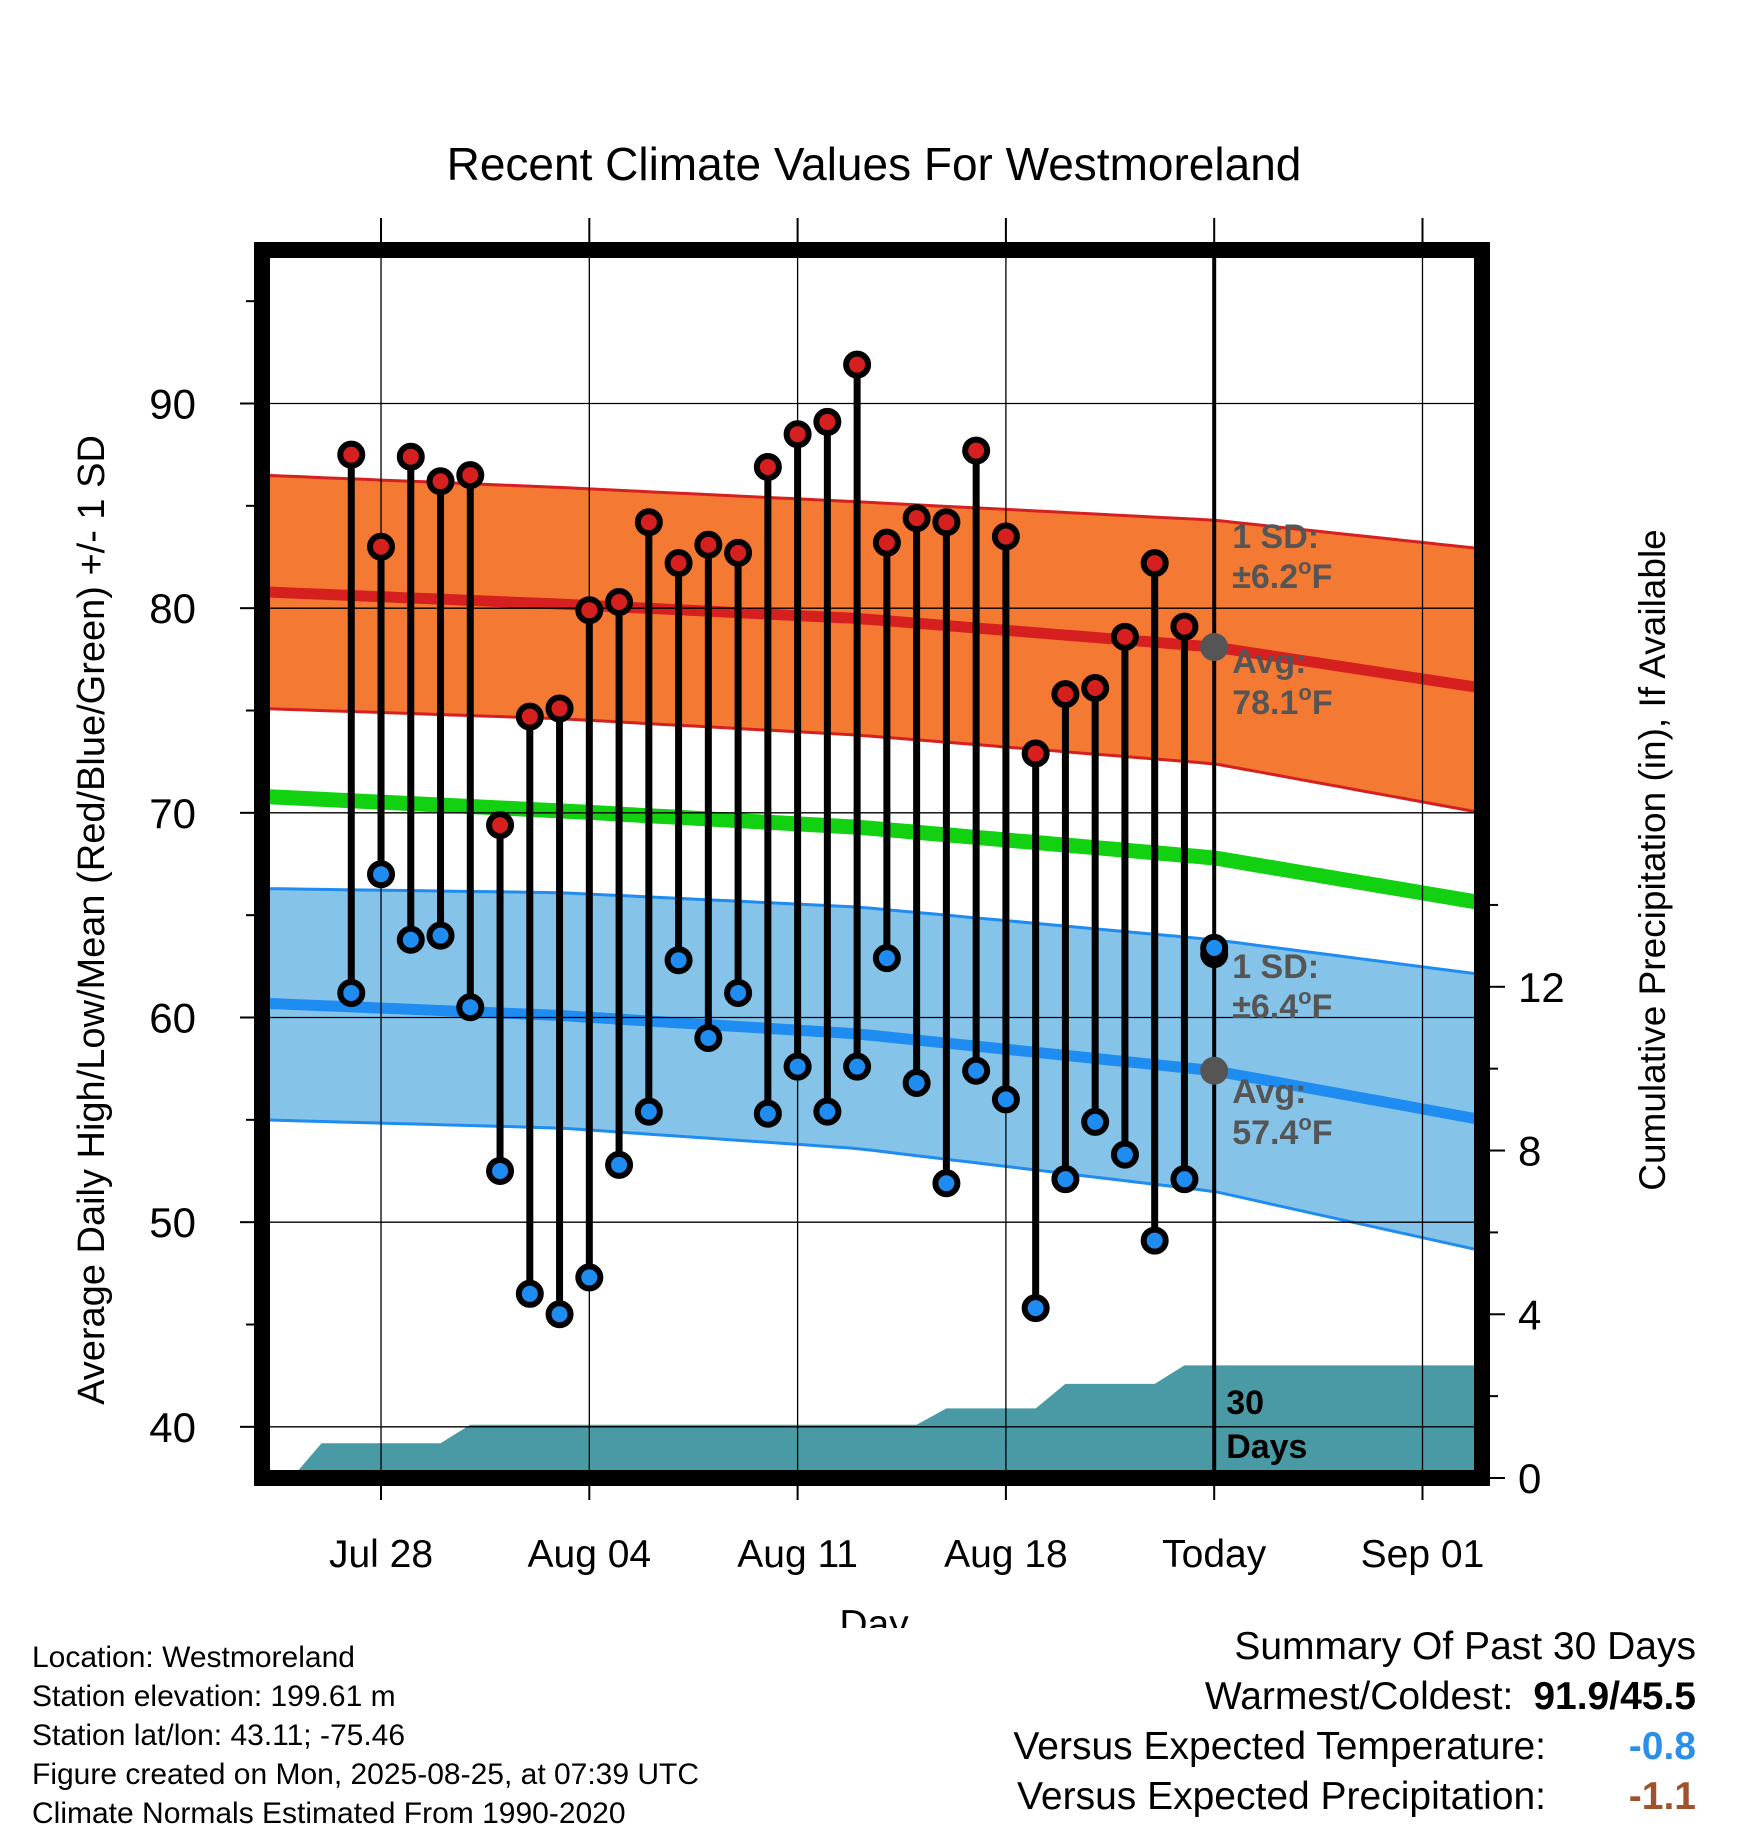 The width and height of the screenshot is (1748, 1833). Describe the element at coordinates (1662, 1796) in the screenshot. I see `precip-value: -1.1` at that location.